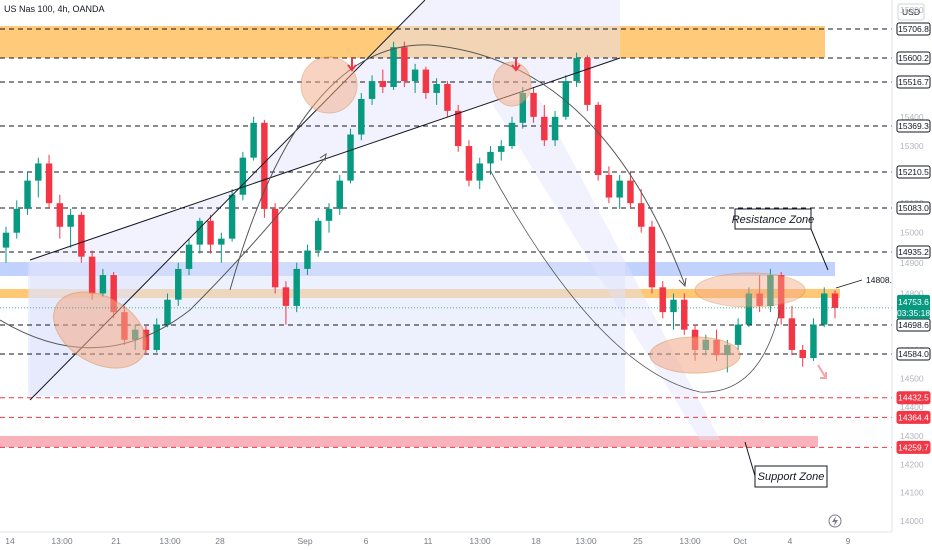 The height and width of the screenshot is (550, 932). Describe the element at coordinates (773, 220) in the screenshot. I see `resistance-label: Resistance Zone` at that location.